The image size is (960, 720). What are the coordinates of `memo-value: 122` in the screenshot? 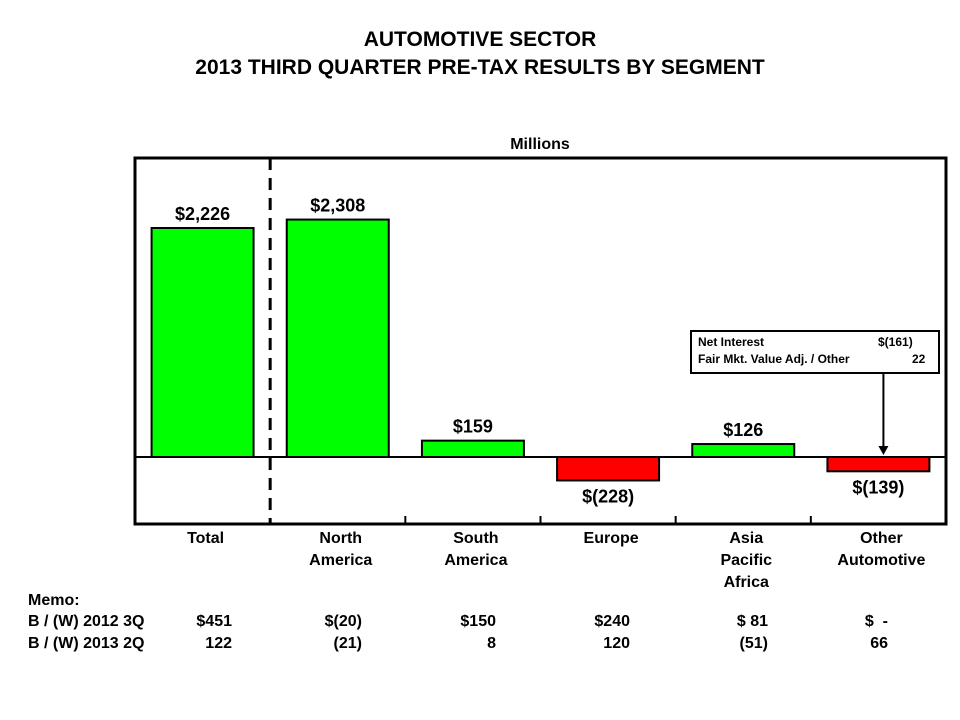 It's located at (218, 643).